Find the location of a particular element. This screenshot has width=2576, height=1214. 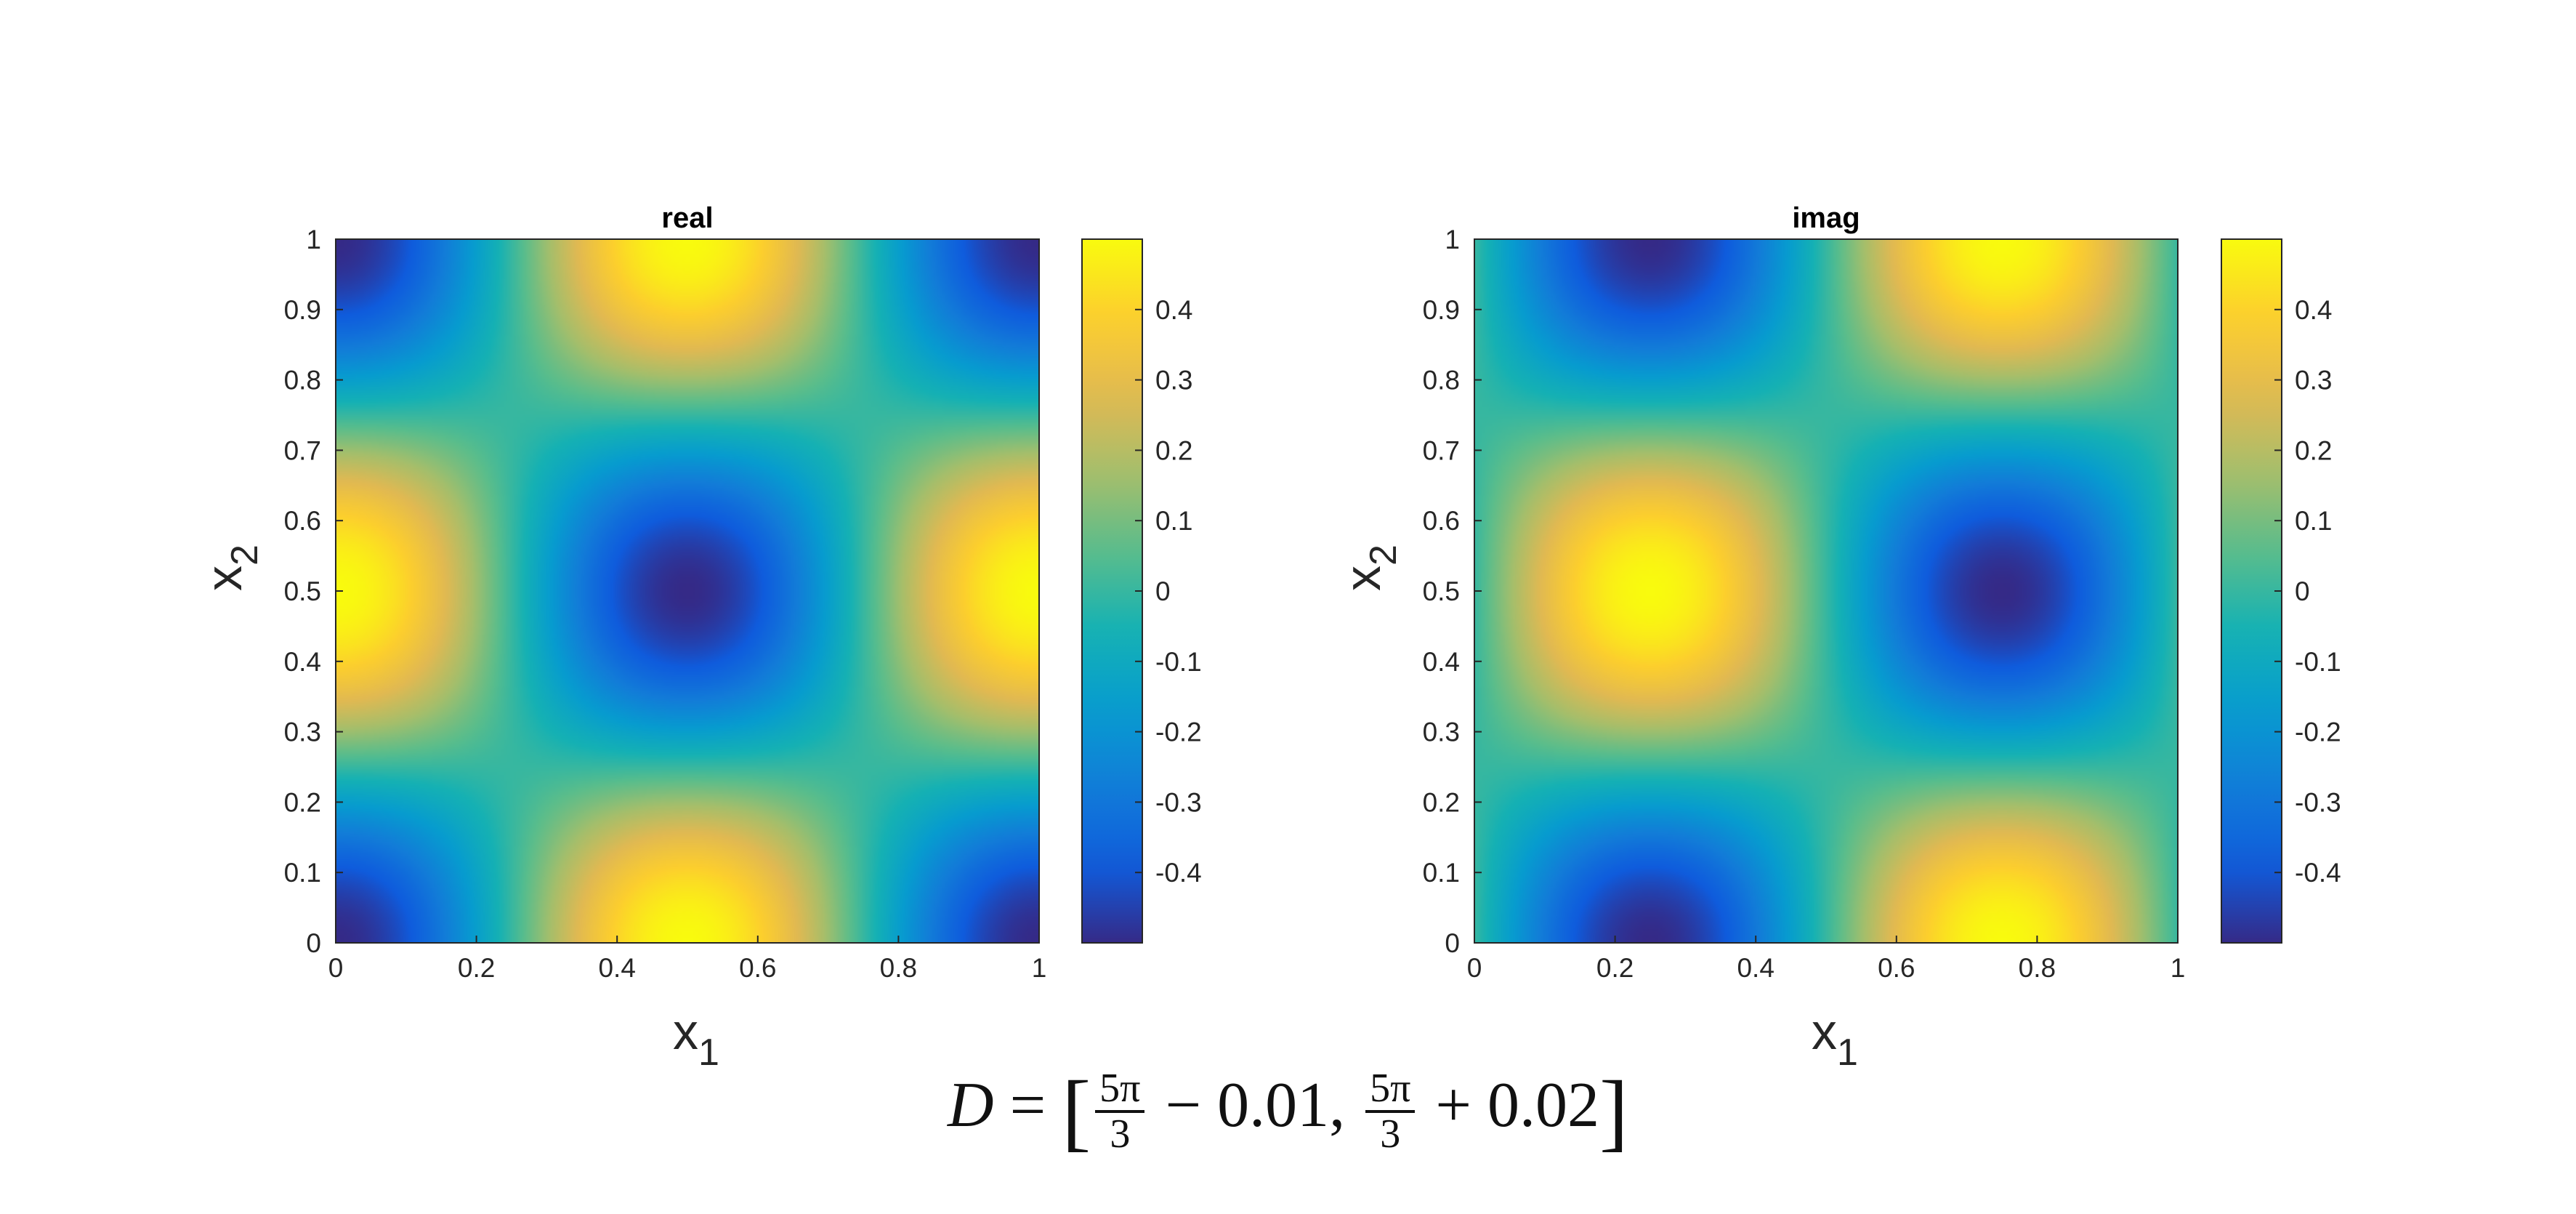

caption-close-bracket: ] is located at coordinates (1613, 1111).